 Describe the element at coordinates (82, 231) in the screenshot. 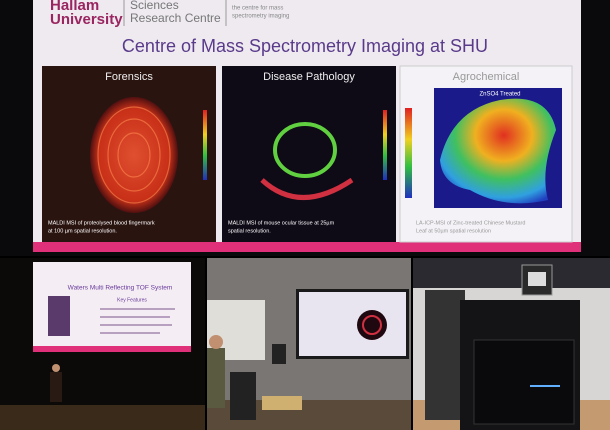

I see `panel-caption: at 100 µm spatial resolution.` at that location.